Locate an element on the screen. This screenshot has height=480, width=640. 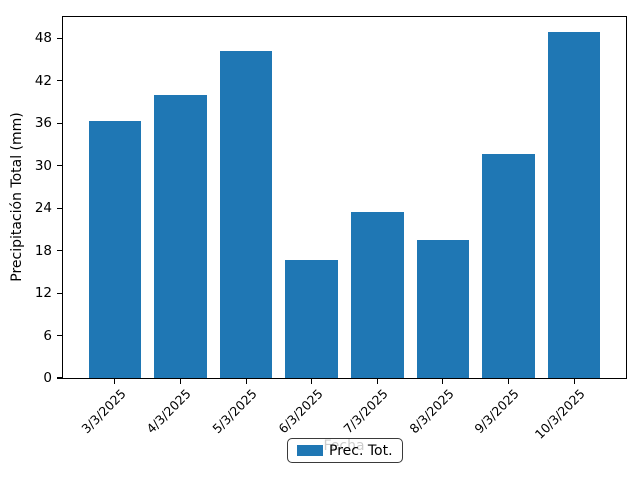
legend-swatch is located at coordinates (310, 450).